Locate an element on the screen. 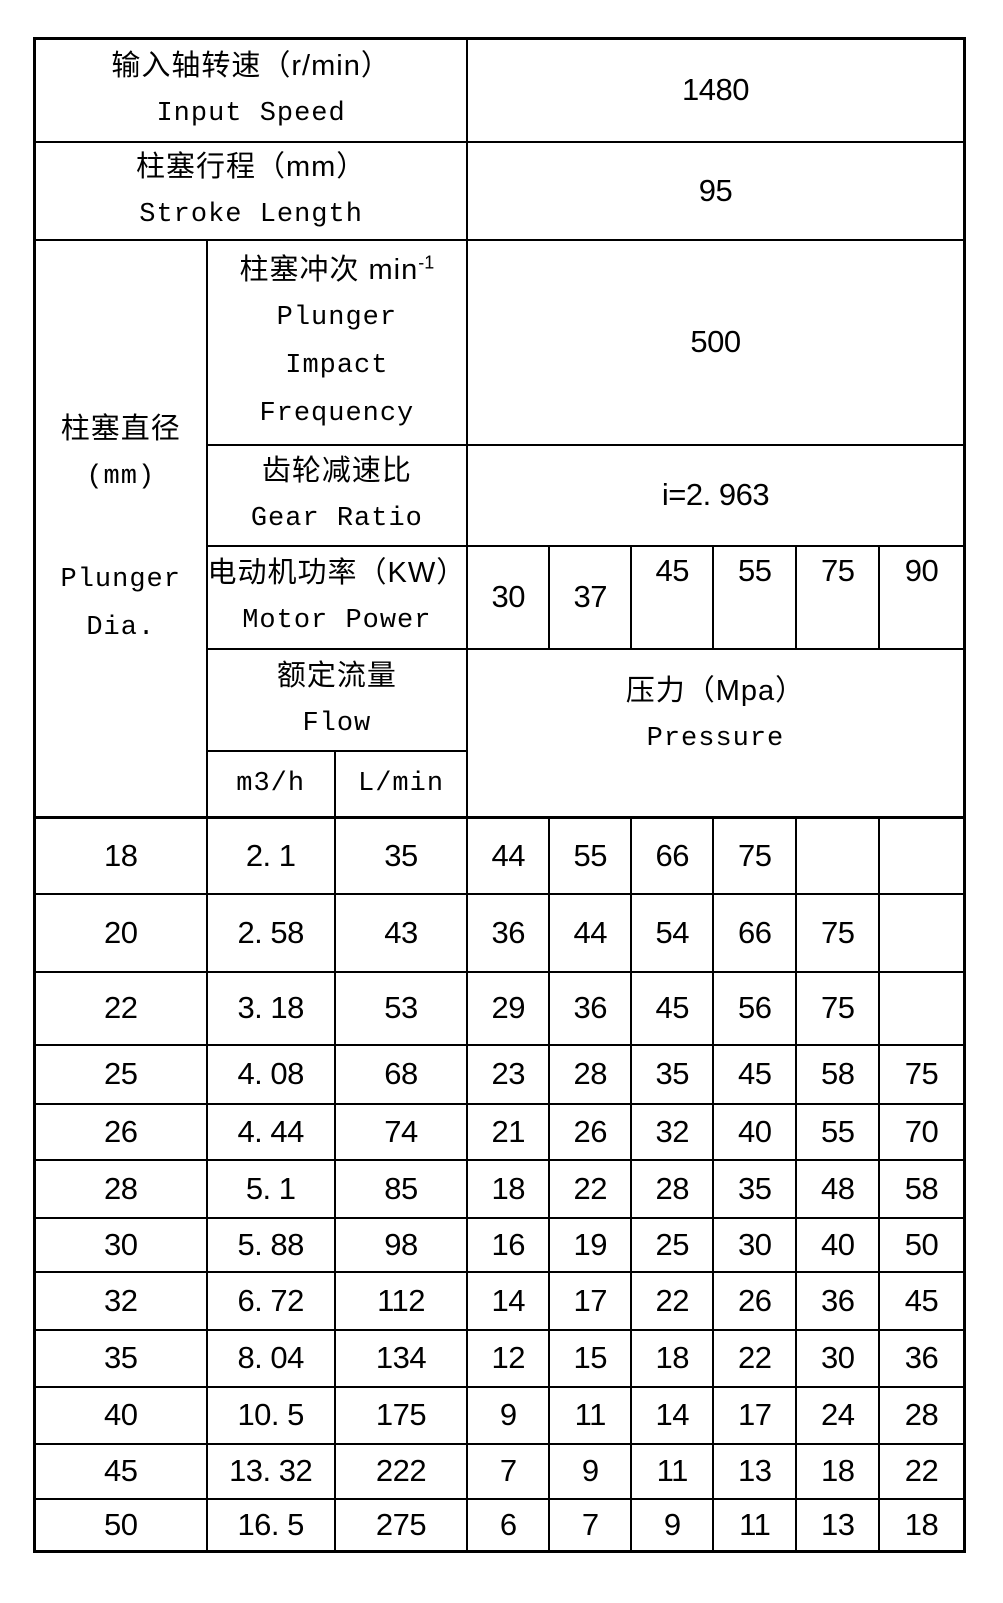 Image resolution: width=1003 pixels, height=1603 pixels. pressure-cell: 54 is located at coordinates (672, 932).